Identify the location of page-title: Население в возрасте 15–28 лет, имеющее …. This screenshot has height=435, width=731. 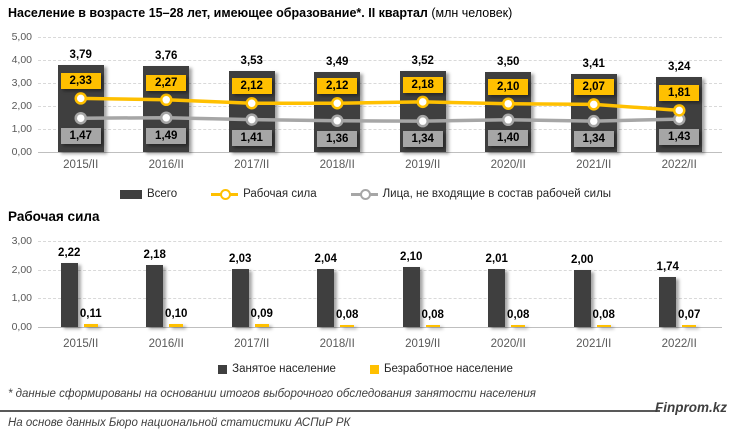
(260, 13).